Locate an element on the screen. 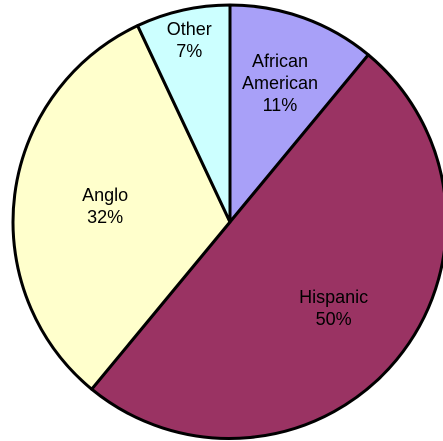  pie-label-anglo: Anglo 32% is located at coordinates (105, 206).